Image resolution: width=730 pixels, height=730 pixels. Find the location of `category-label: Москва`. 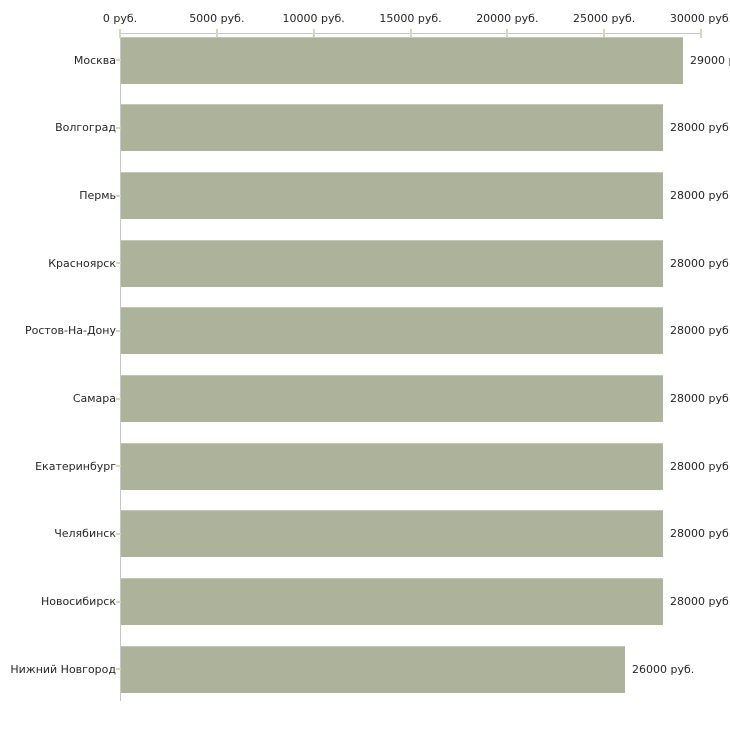

category-label: Москва is located at coordinates (94, 60).